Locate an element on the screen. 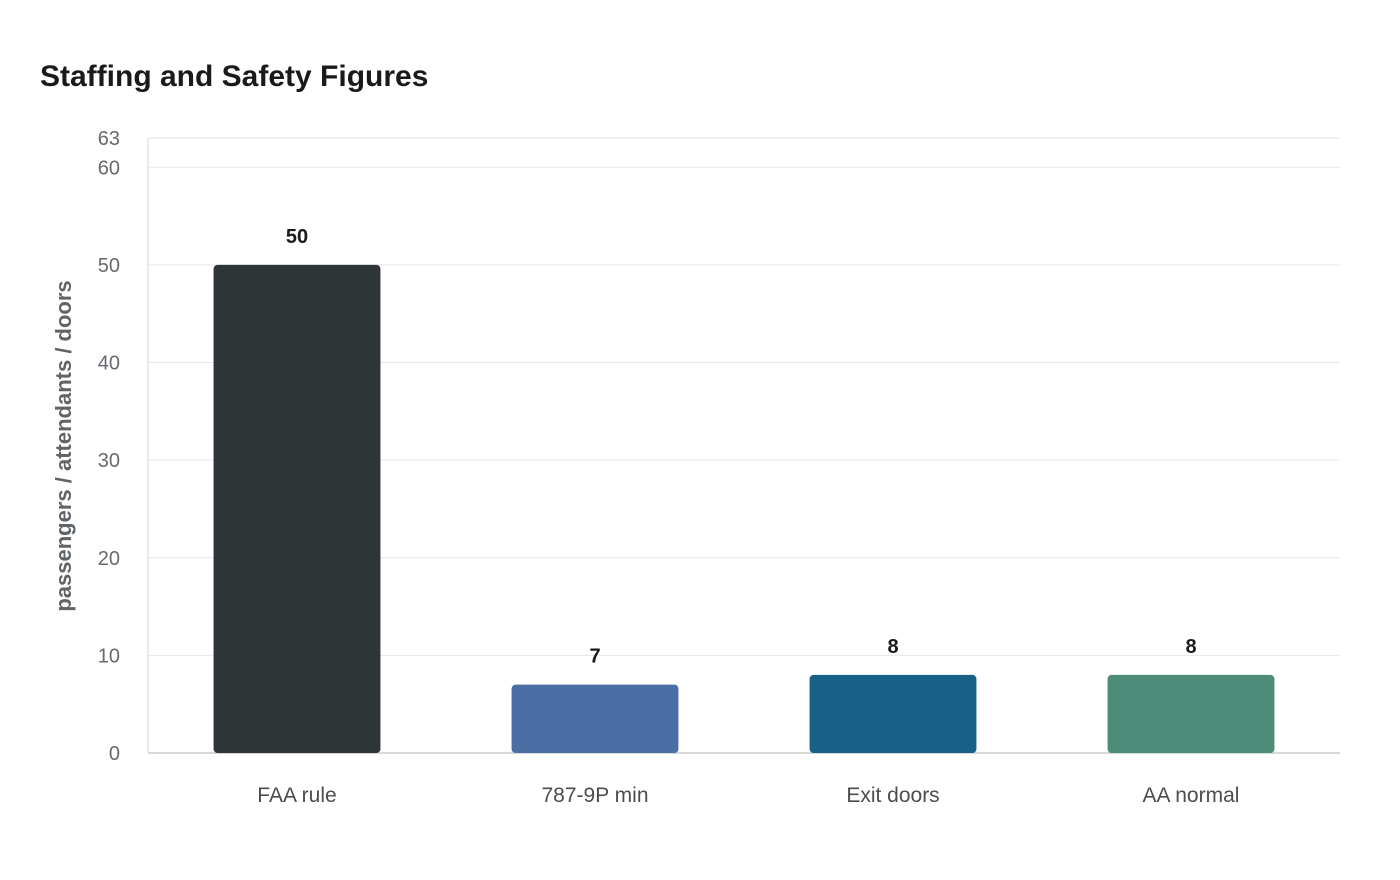  y-tick-label: 20 is located at coordinates (109, 559).